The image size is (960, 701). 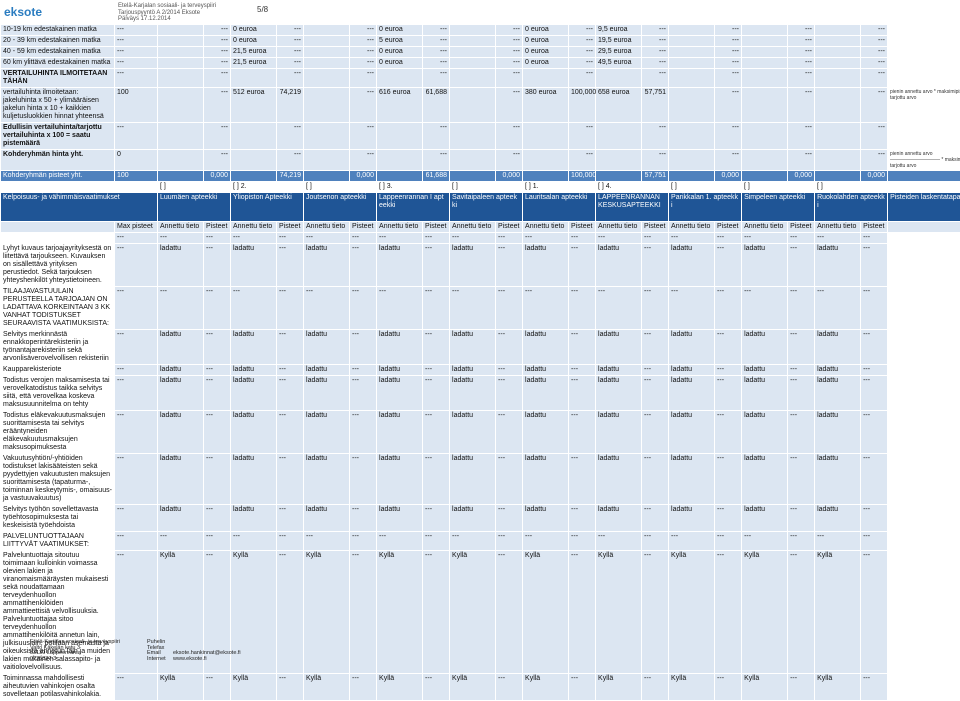 What do you see at coordinates (655, 227) in the screenshot?
I see `subheader: Pisteet` at bounding box center [655, 227].